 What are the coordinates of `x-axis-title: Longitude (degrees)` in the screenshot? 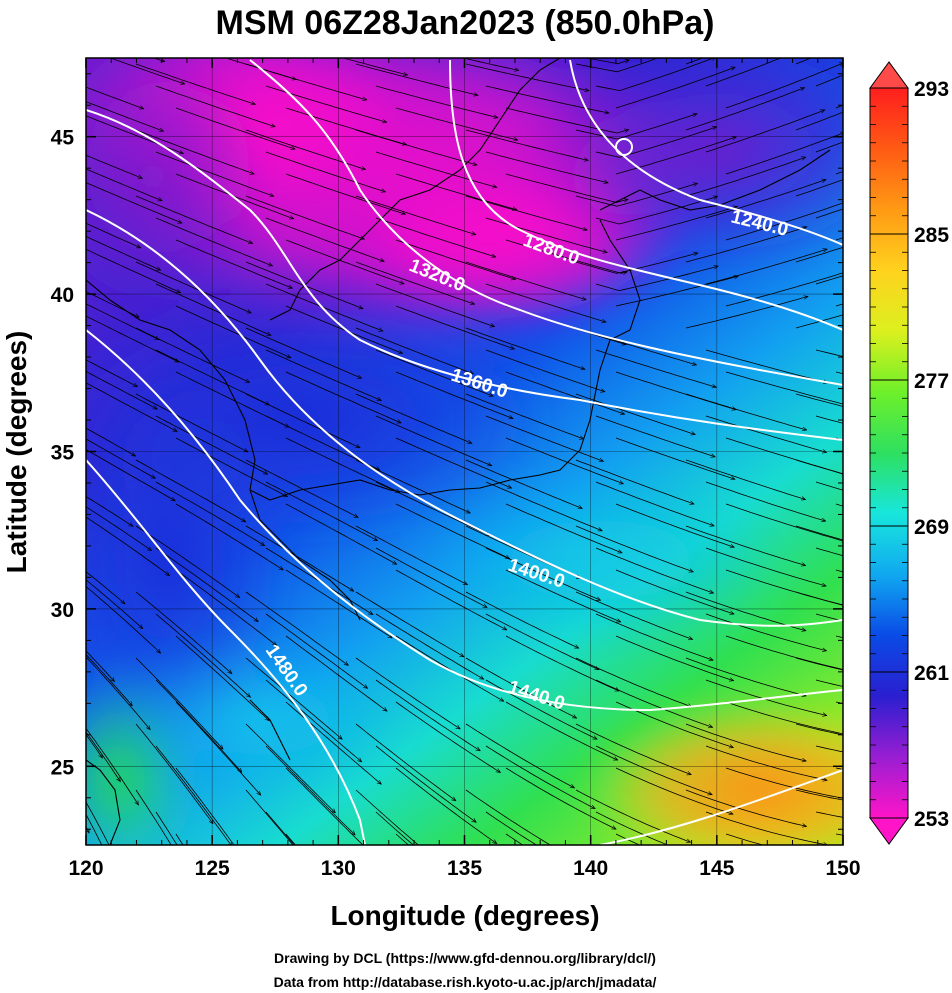 It's located at (464, 915).